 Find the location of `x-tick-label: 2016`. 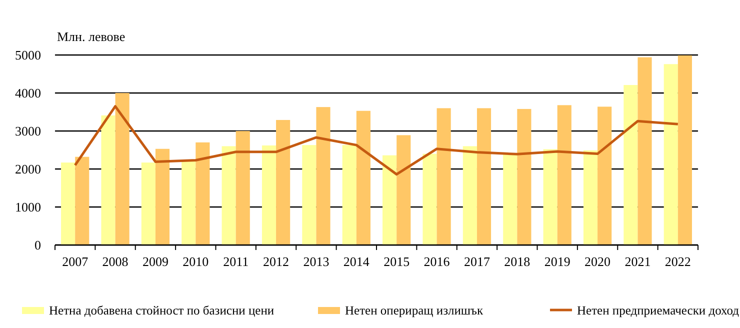

x-tick-label: 2016 is located at coordinates (437, 261).